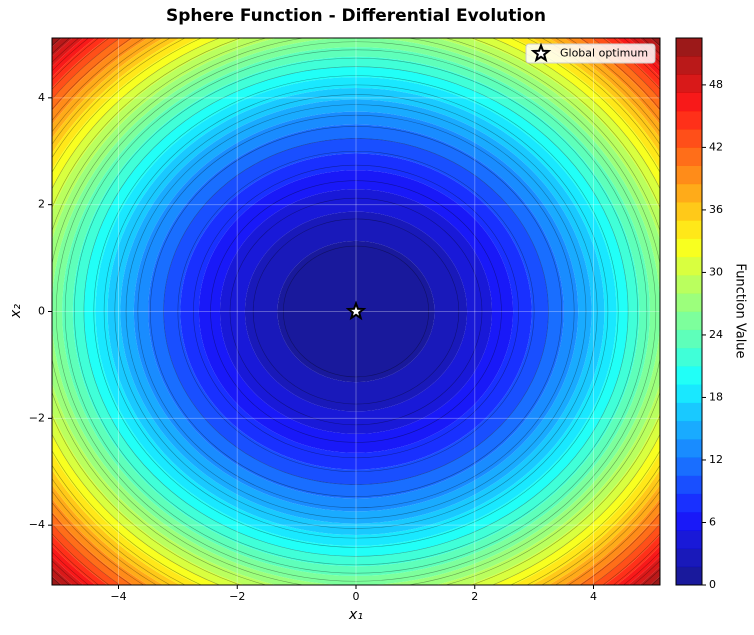 The image size is (754, 635). What do you see at coordinates (716, 271) in the screenshot?
I see `colorbar-tick-label: 30` at bounding box center [716, 271].